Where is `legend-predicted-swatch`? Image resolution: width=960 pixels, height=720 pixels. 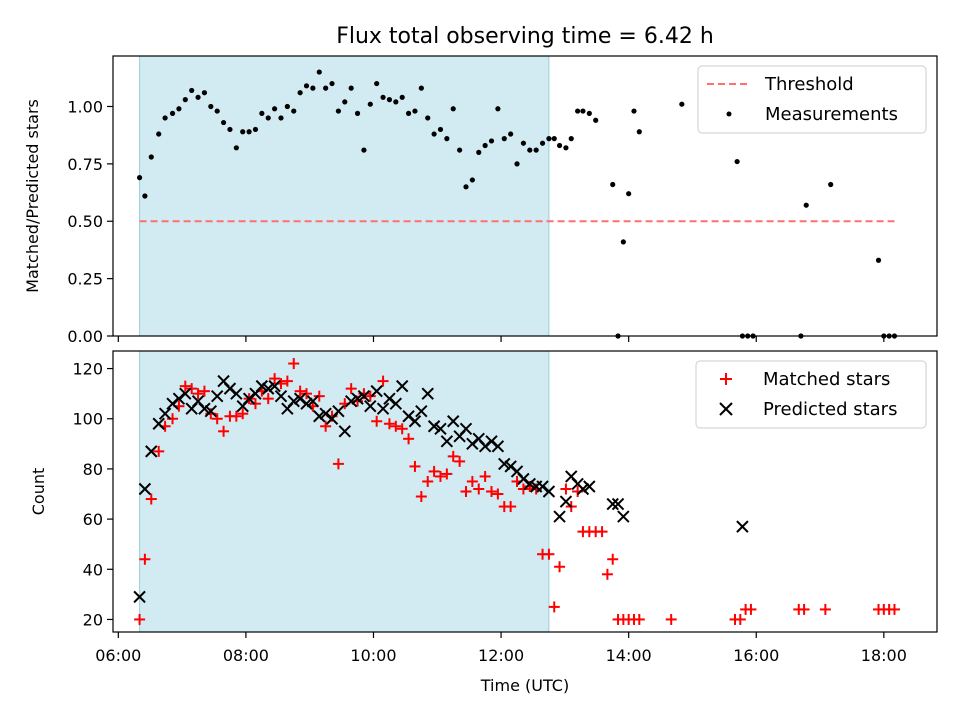 legend-predicted-swatch is located at coordinates (726, 409).